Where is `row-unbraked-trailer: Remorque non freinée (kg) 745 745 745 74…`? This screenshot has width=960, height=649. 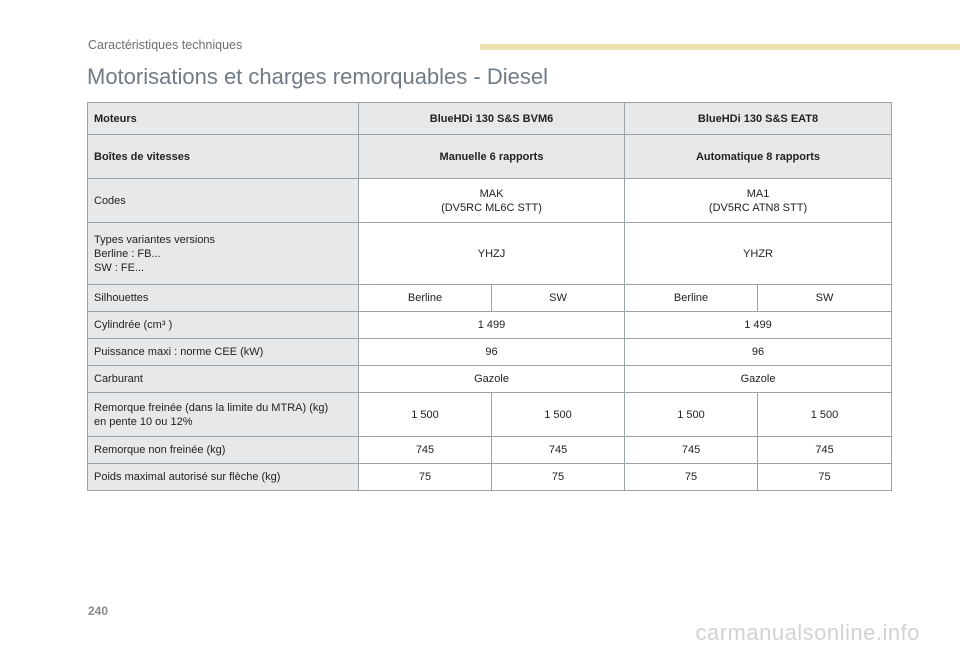
row-unbraked-trailer: Remorque non freinée (kg) 745 745 745 74… is located at coordinates (490, 450).